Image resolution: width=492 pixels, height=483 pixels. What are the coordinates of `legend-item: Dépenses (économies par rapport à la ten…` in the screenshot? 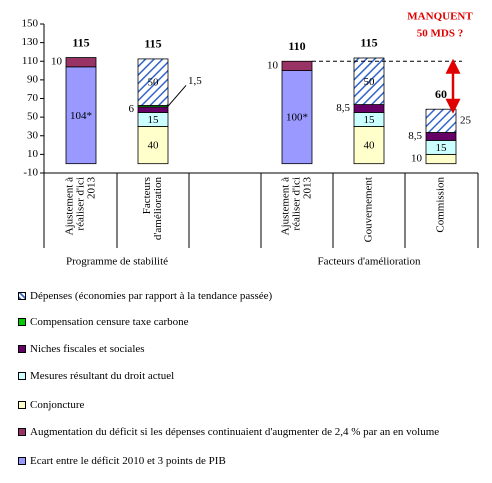 It's located at (249, 296).